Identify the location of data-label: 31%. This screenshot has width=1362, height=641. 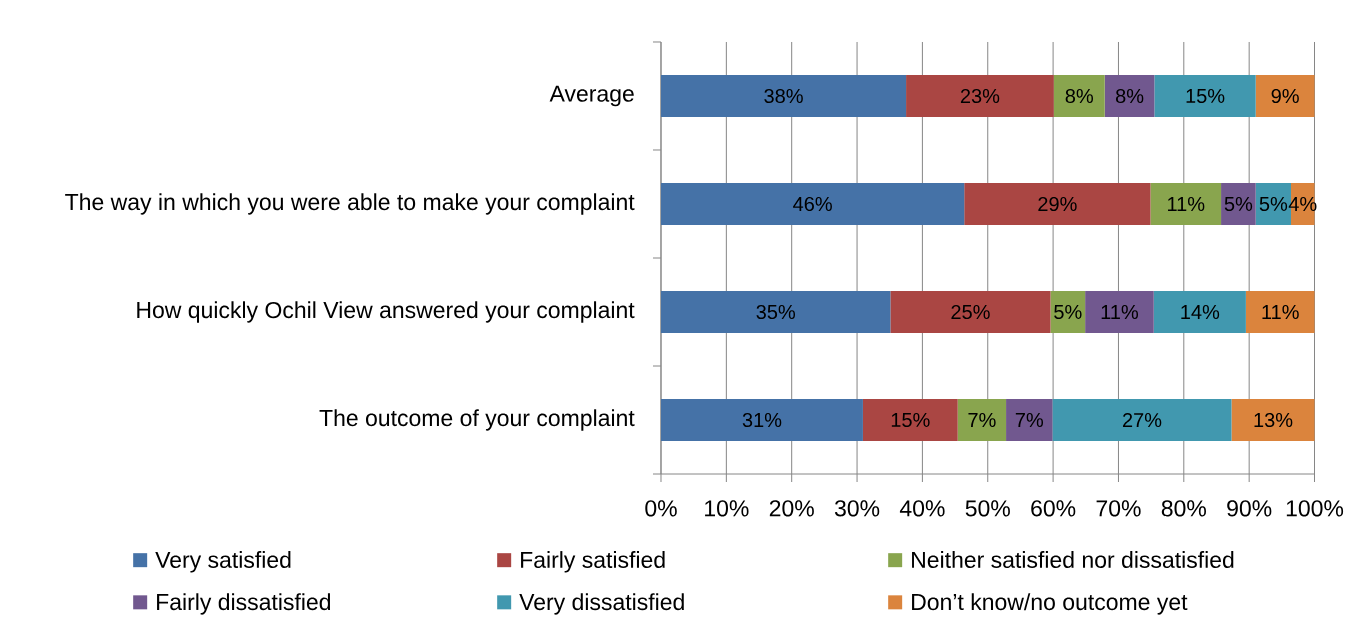
(762, 420).